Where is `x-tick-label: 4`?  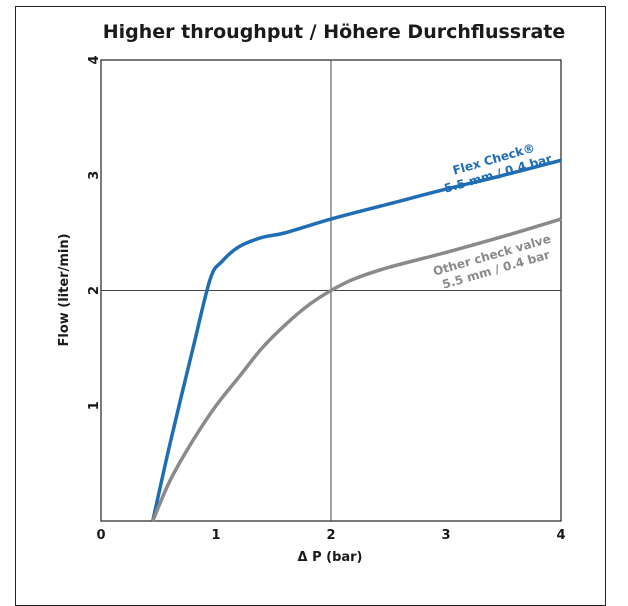 x-tick-label: 4 is located at coordinates (560, 535).